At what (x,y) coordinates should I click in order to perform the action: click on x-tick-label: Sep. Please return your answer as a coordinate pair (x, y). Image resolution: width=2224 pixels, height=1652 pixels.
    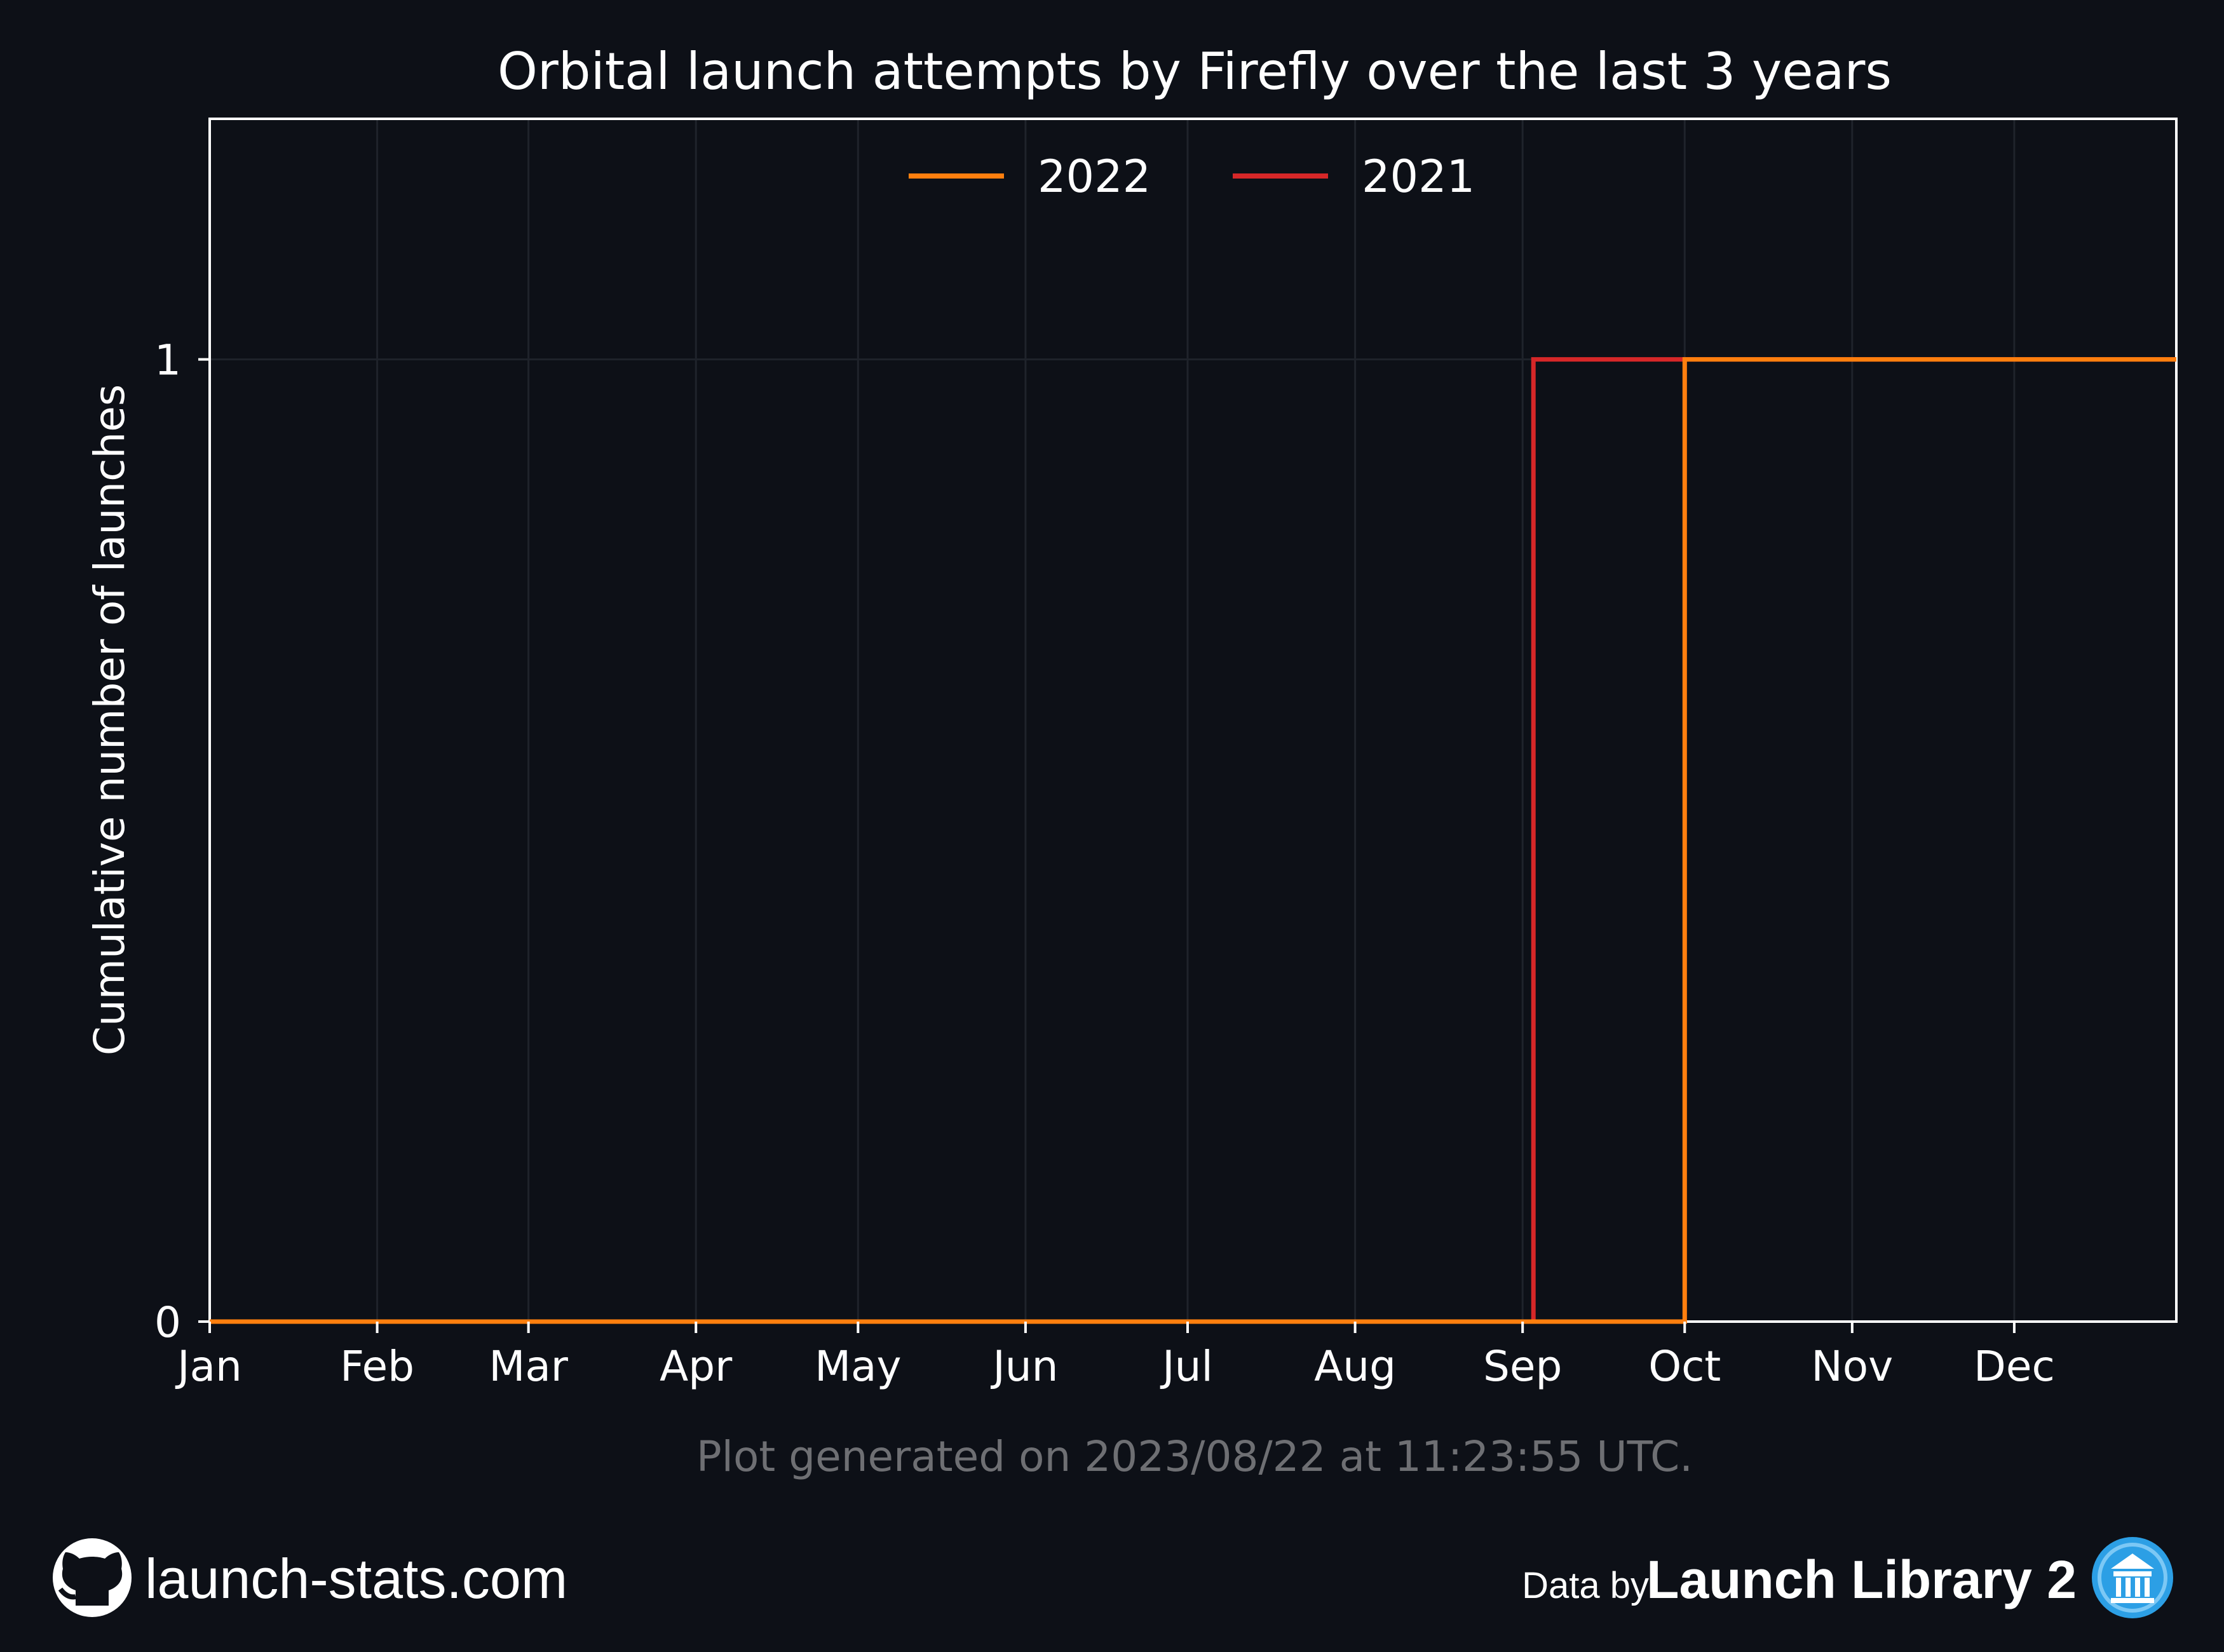
    Looking at the image, I should click on (1522, 1367).